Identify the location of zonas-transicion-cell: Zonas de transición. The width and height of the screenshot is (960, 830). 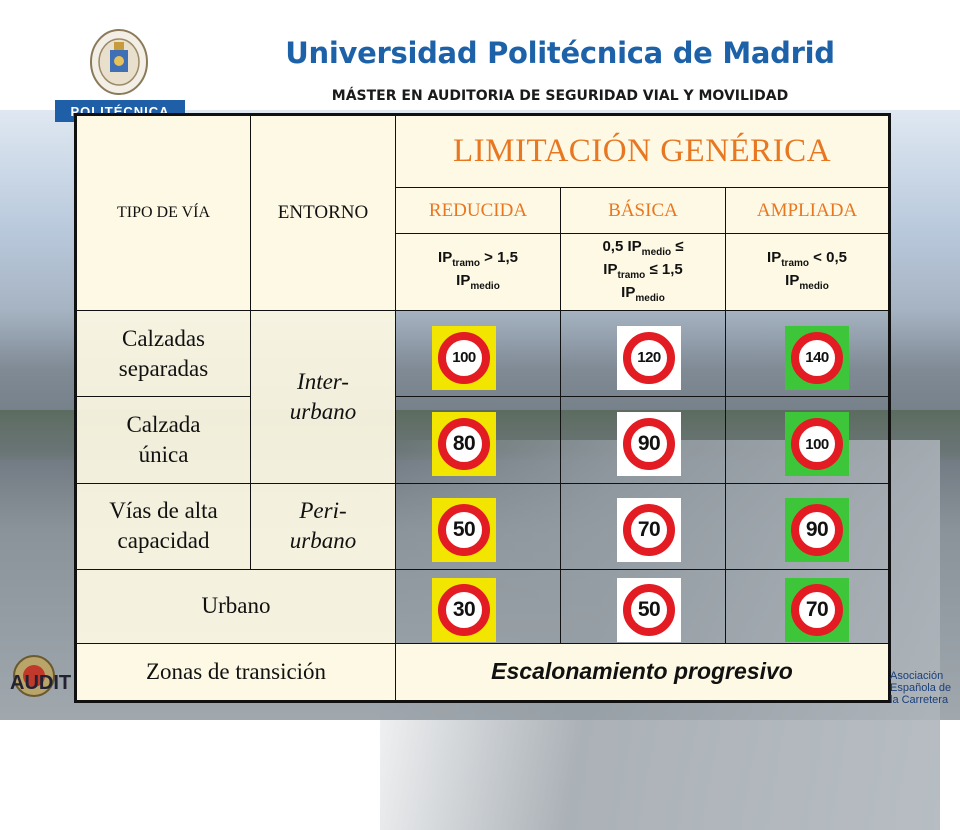
(235, 672).